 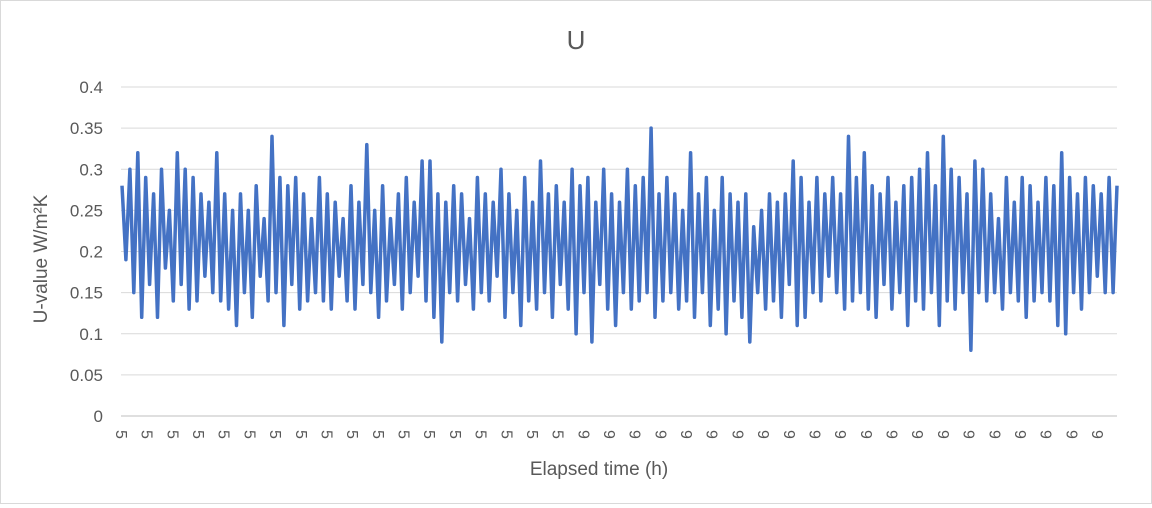 What do you see at coordinates (86, 128) in the screenshot?
I see `y-tick-label: 0.35` at bounding box center [86, 128].